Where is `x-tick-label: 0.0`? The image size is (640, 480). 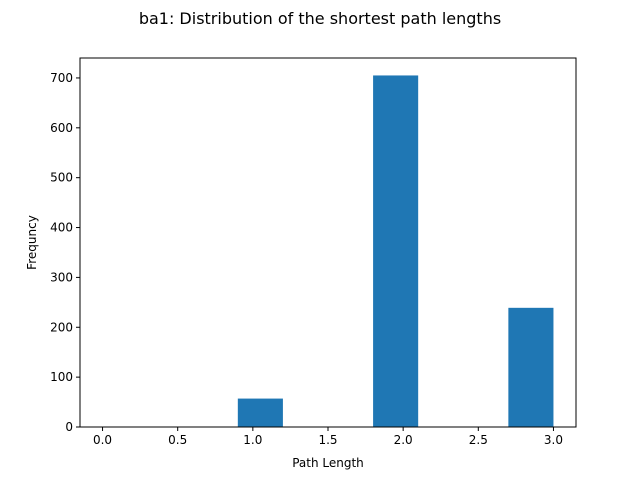 x-tick-label: 0.0 is located at coordinates (102, 440).